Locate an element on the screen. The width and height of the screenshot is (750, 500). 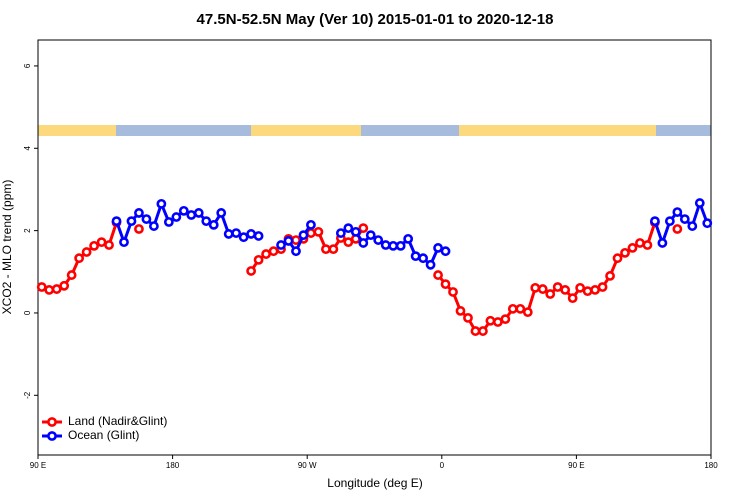
y-tick-label: 6 is located at coordinates (27, 65).